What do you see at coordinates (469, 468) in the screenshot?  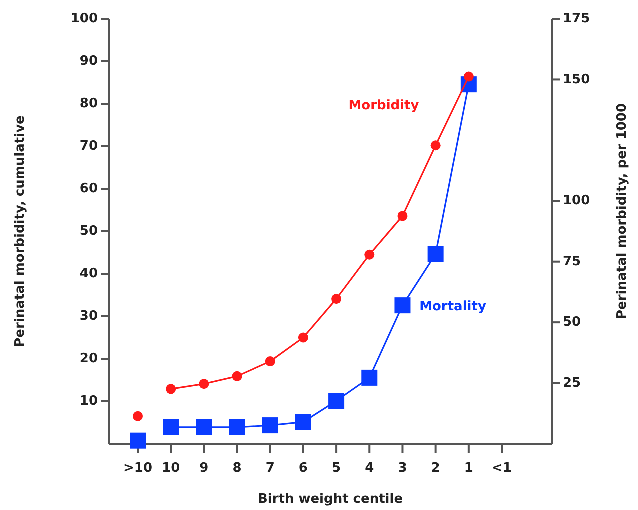 I see `x-tick-label: 1` at bounding box center [469, 468].